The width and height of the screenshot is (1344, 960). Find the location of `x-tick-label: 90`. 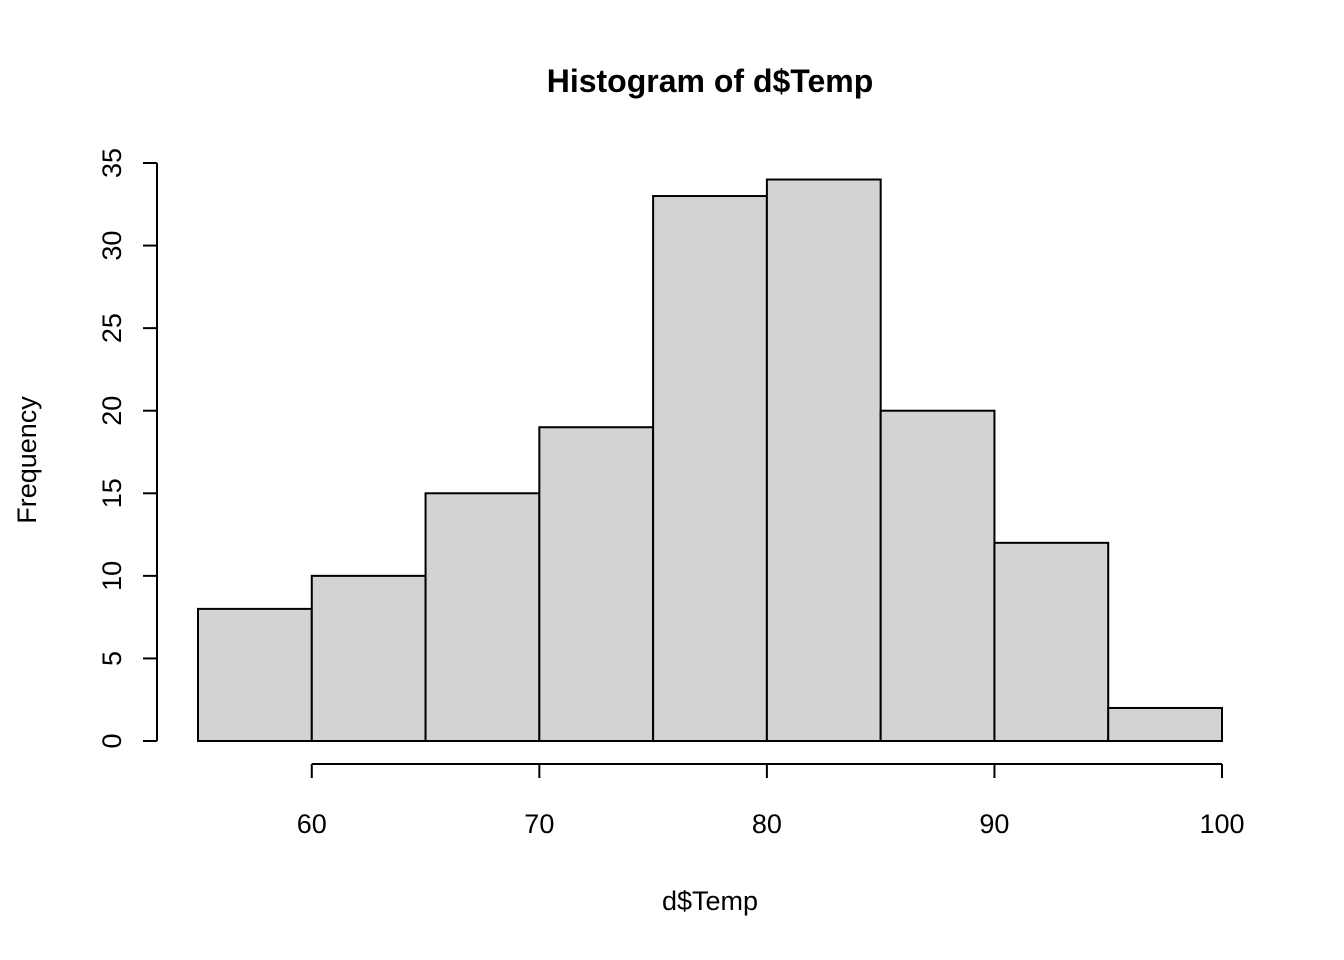

x-tick-label: 90 is located at coordinates (994, 824).